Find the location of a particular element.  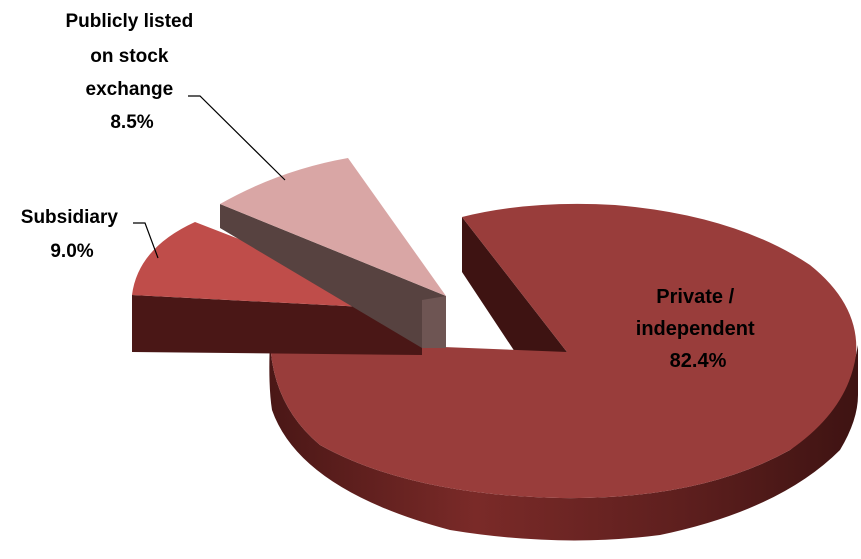

slice-publicly-front is located at coordinates (434, 322).